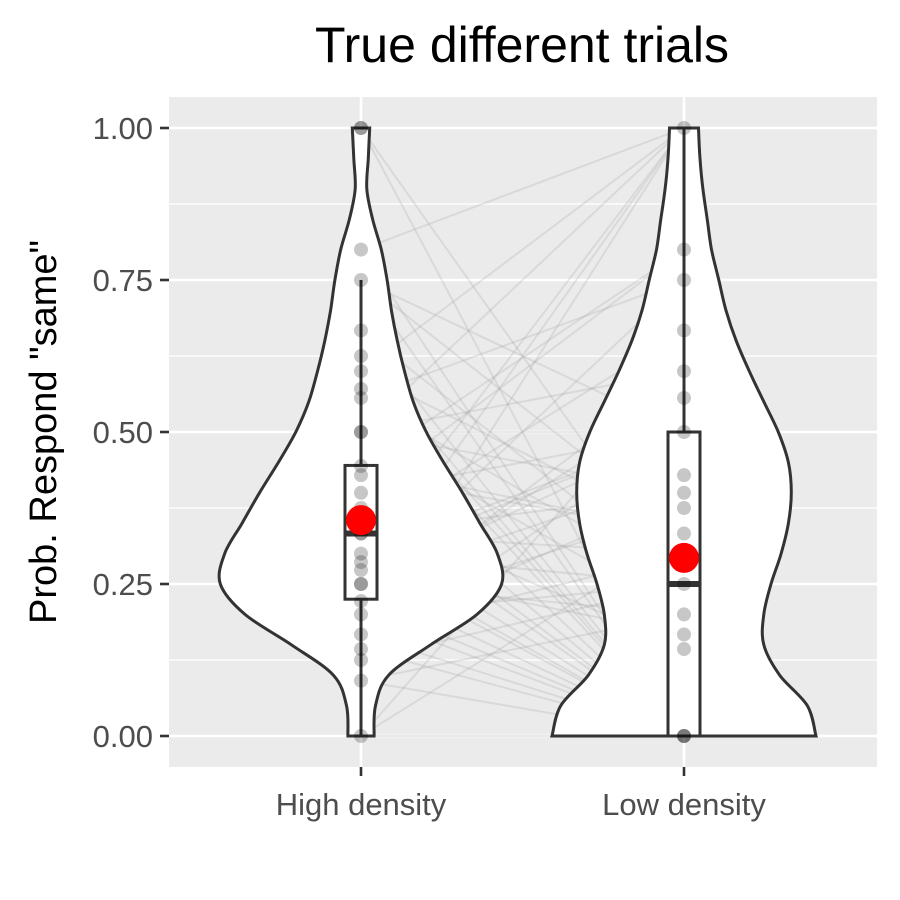 The image size is (900, 900). Describe the element at coordinates (361, 520) in the screenshot. I see `mean-point-high-density` at that location.